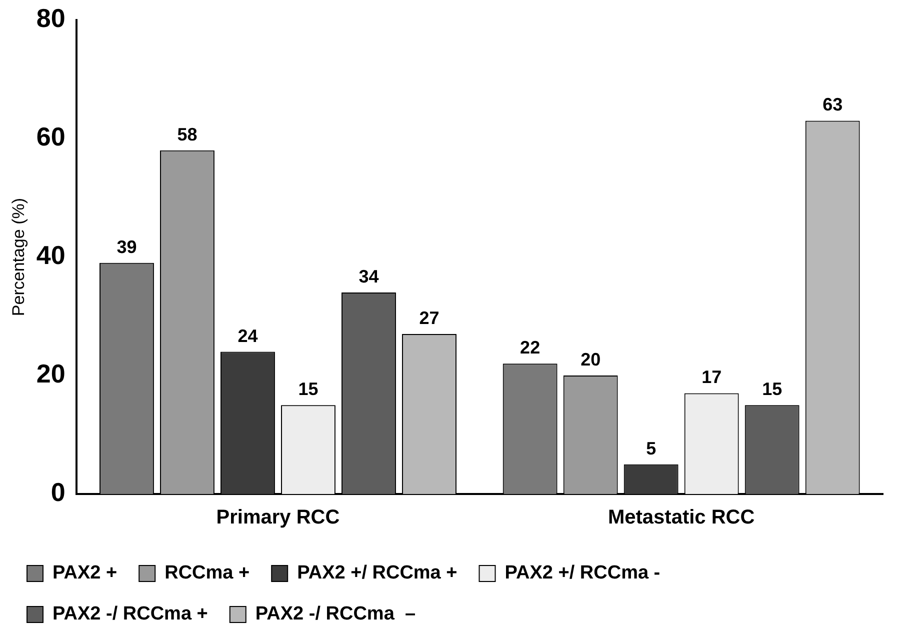  What do you see at coordinates (368, 276) in the screenshot?
I see `data-label: 34` at bounding box center [368, 276].